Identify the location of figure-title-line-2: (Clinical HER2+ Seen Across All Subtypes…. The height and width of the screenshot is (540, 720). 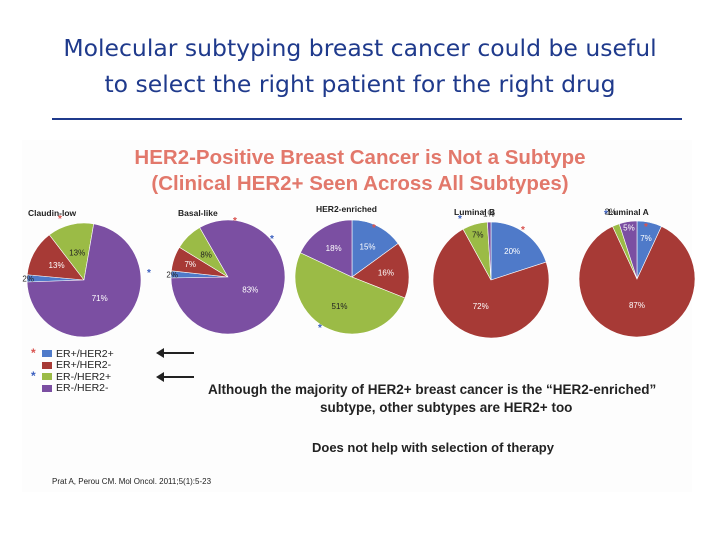
(360, 183).